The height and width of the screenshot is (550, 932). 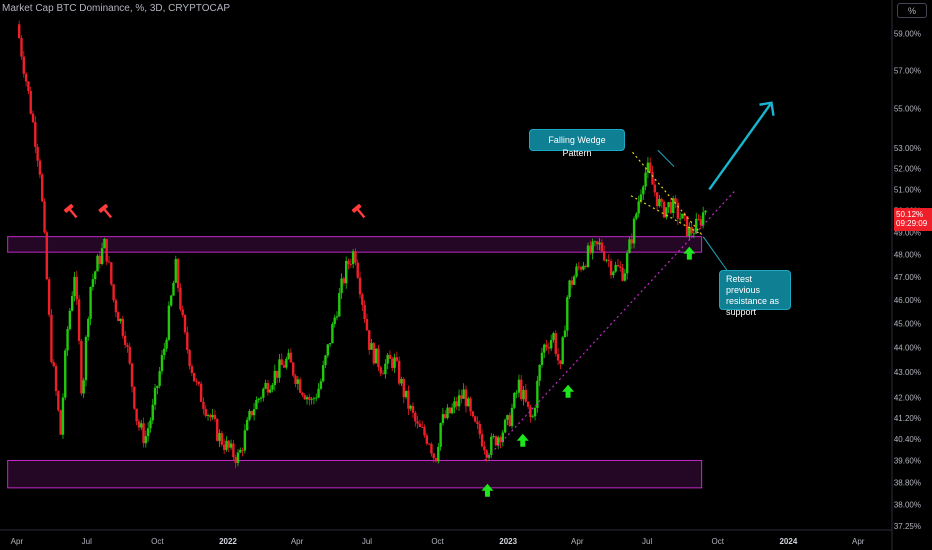 What do you see at coordinates (508, 541) in the screenshot?
I see `x-tick-label: 2023` at bounding box center [508, 541].